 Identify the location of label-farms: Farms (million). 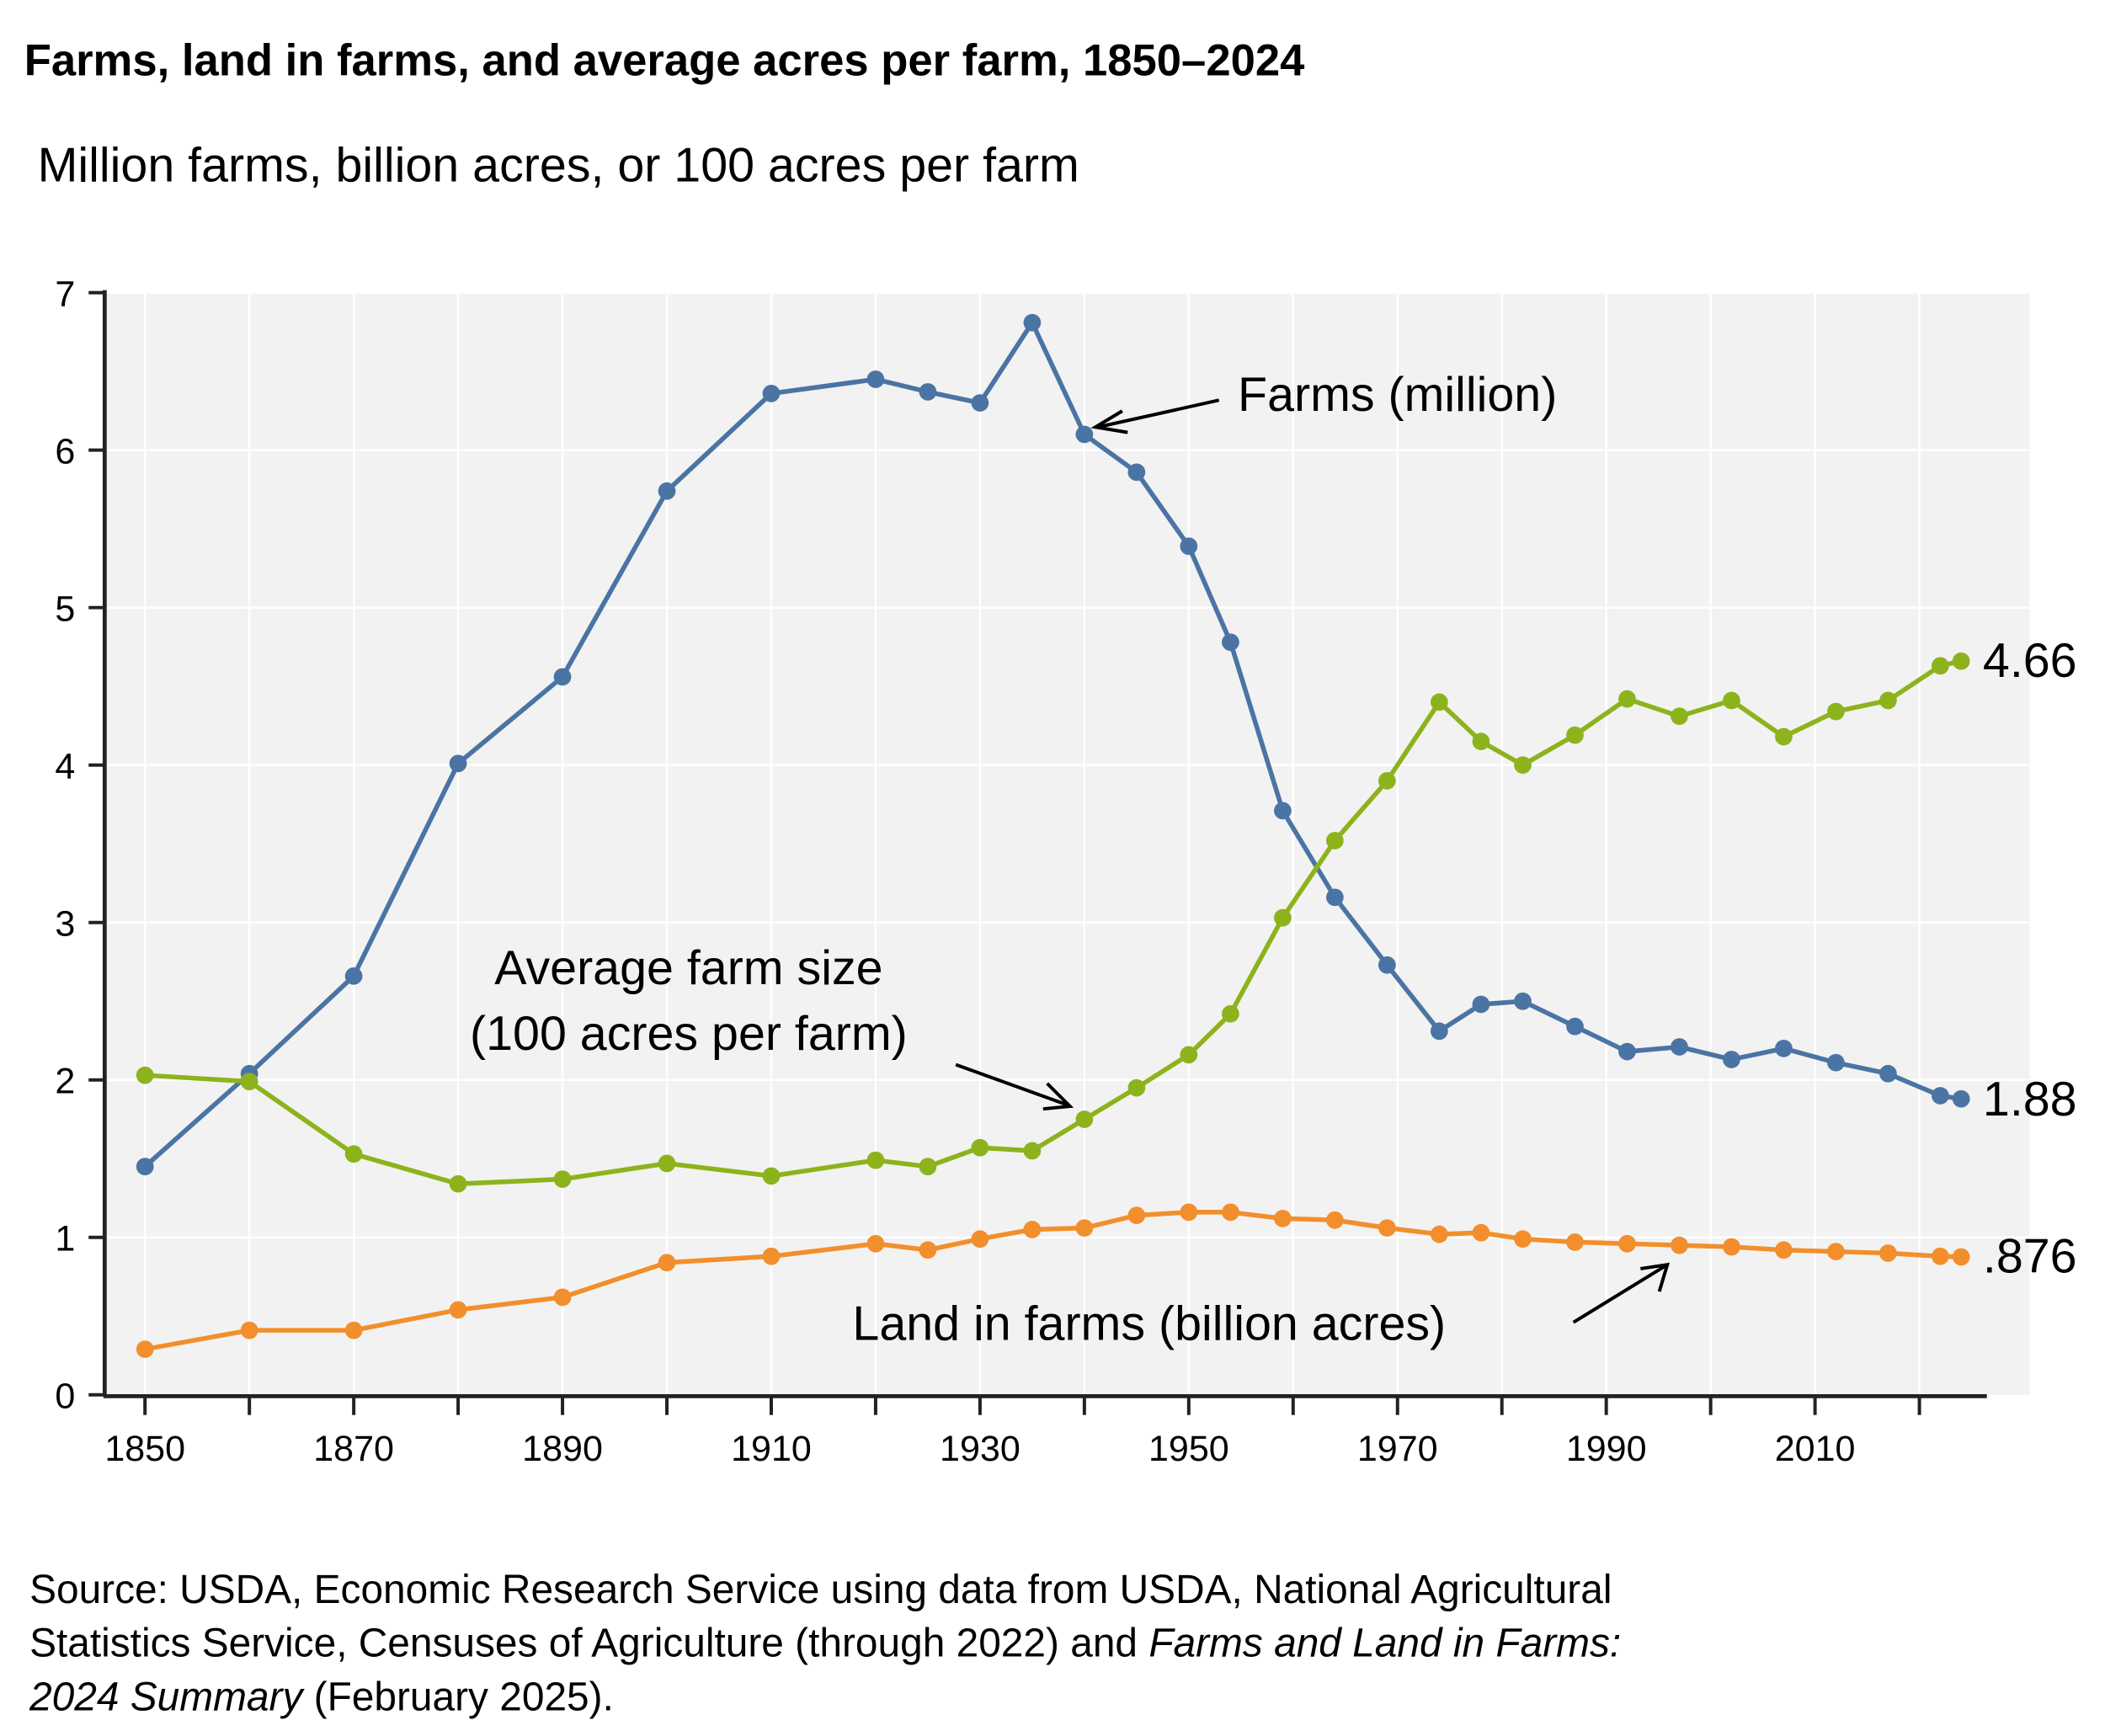
(1397, 395).